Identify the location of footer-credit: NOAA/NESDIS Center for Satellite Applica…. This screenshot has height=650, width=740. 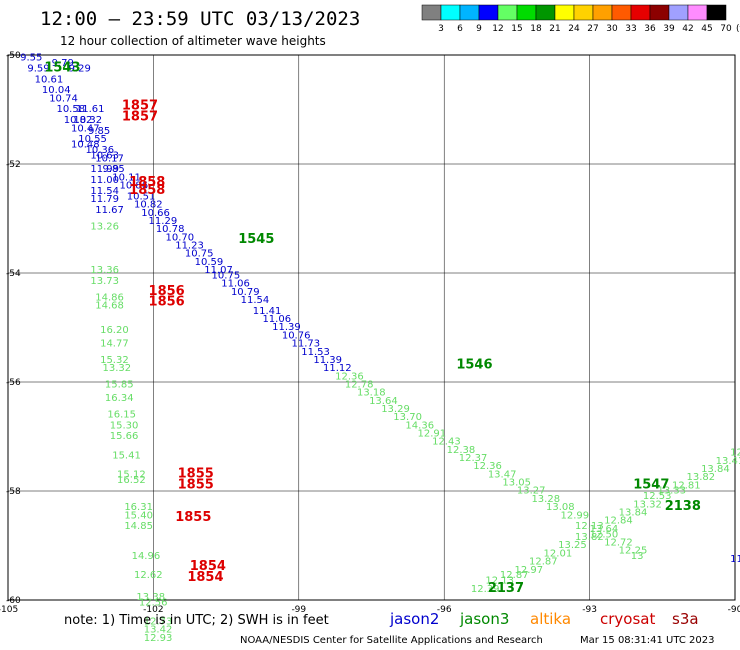
(391, 640).